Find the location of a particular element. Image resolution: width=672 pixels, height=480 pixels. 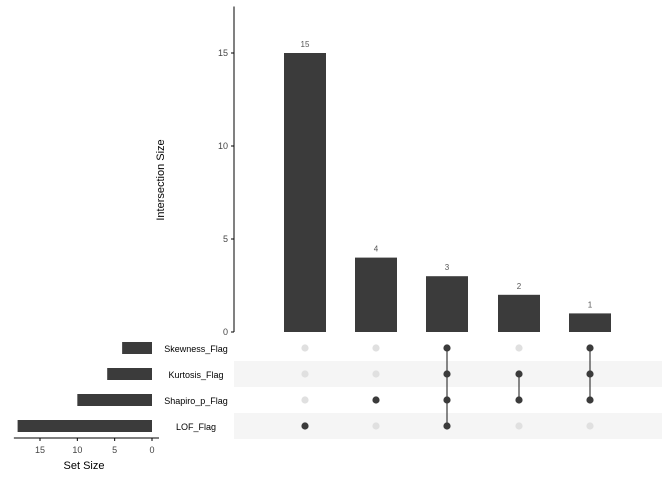

y-tick-label: 15 is located at coordinates (223, 53).